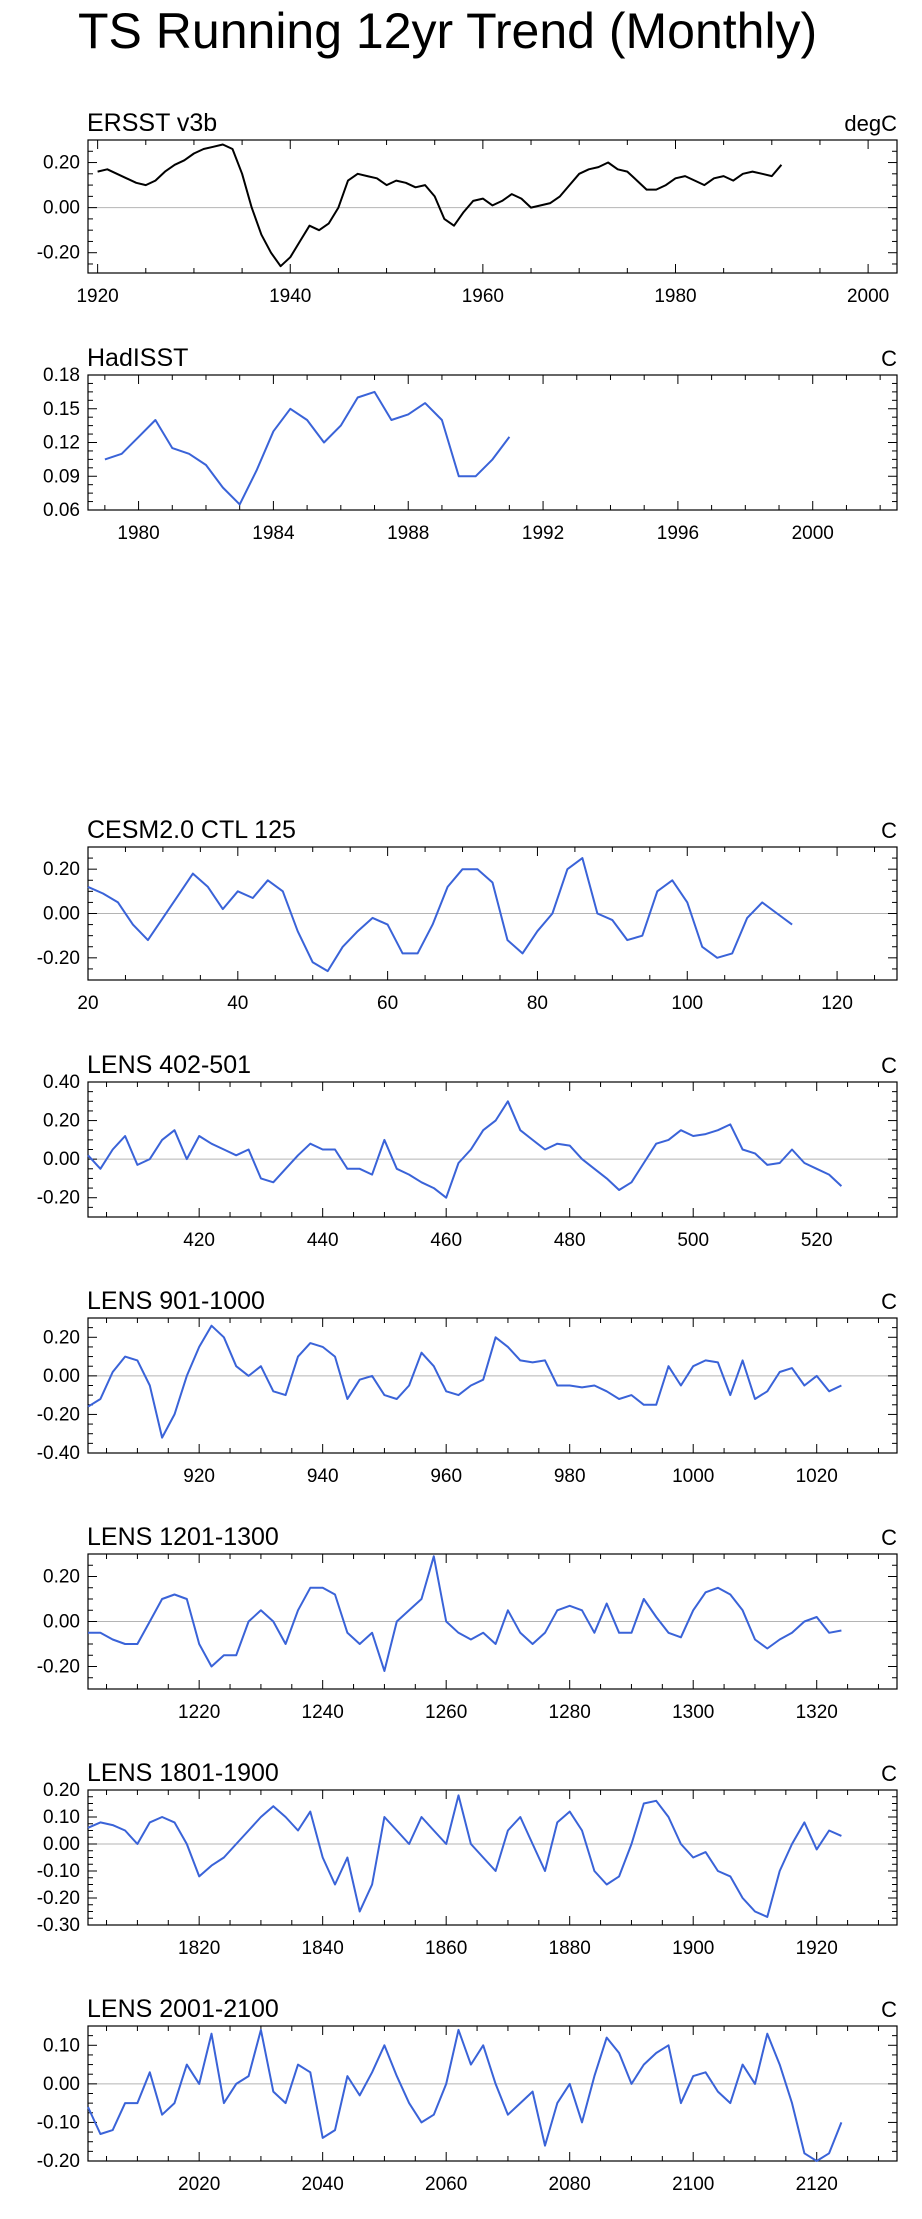  Describe the element at coordinates (199, 1948) in the screenshot. I see `x-tick-label: 1820` at that location.